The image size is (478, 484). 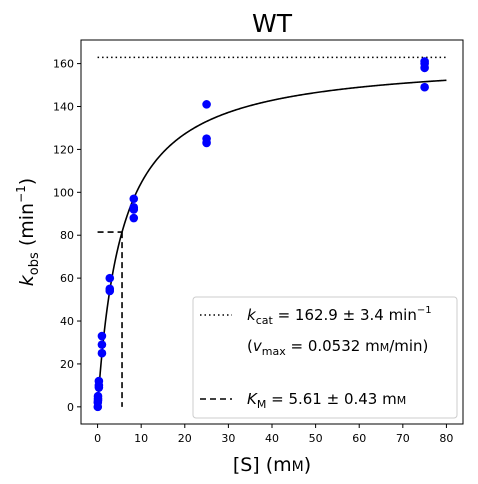 I want to click on legend-frame, so click(x=325, y=357).